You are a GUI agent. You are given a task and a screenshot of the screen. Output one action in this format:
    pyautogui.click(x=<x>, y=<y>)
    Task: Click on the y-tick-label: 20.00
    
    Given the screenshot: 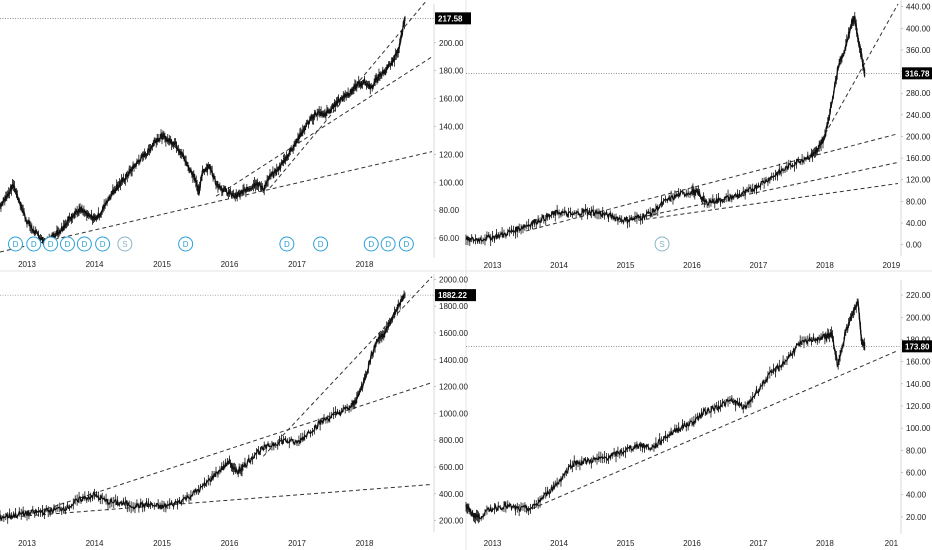 What is the action you would take?
    pyautogui.click(x=916, y=517)
    